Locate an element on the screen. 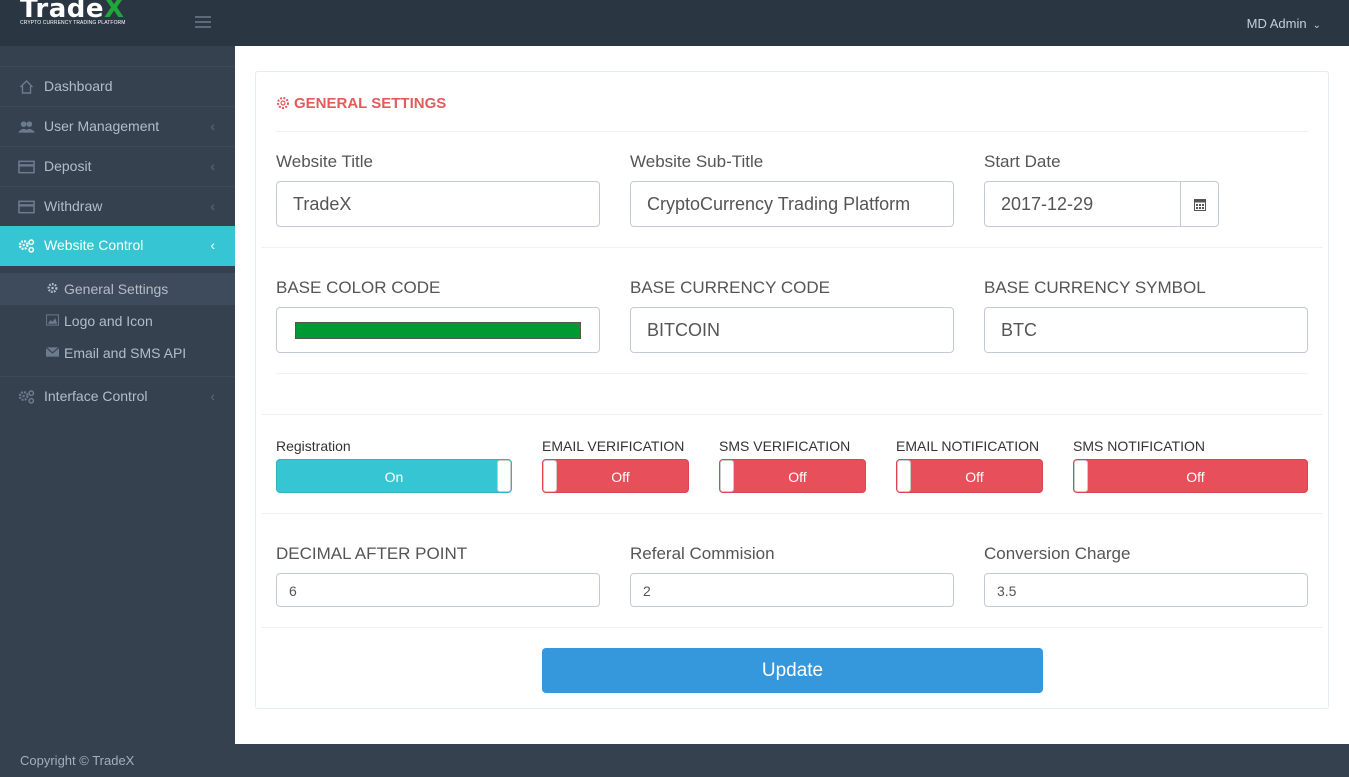 The width and height of the screenshot is (1349, 777). sidebar-item-withdraw: Withdraw ‹ is located at coordinates (117, 206).